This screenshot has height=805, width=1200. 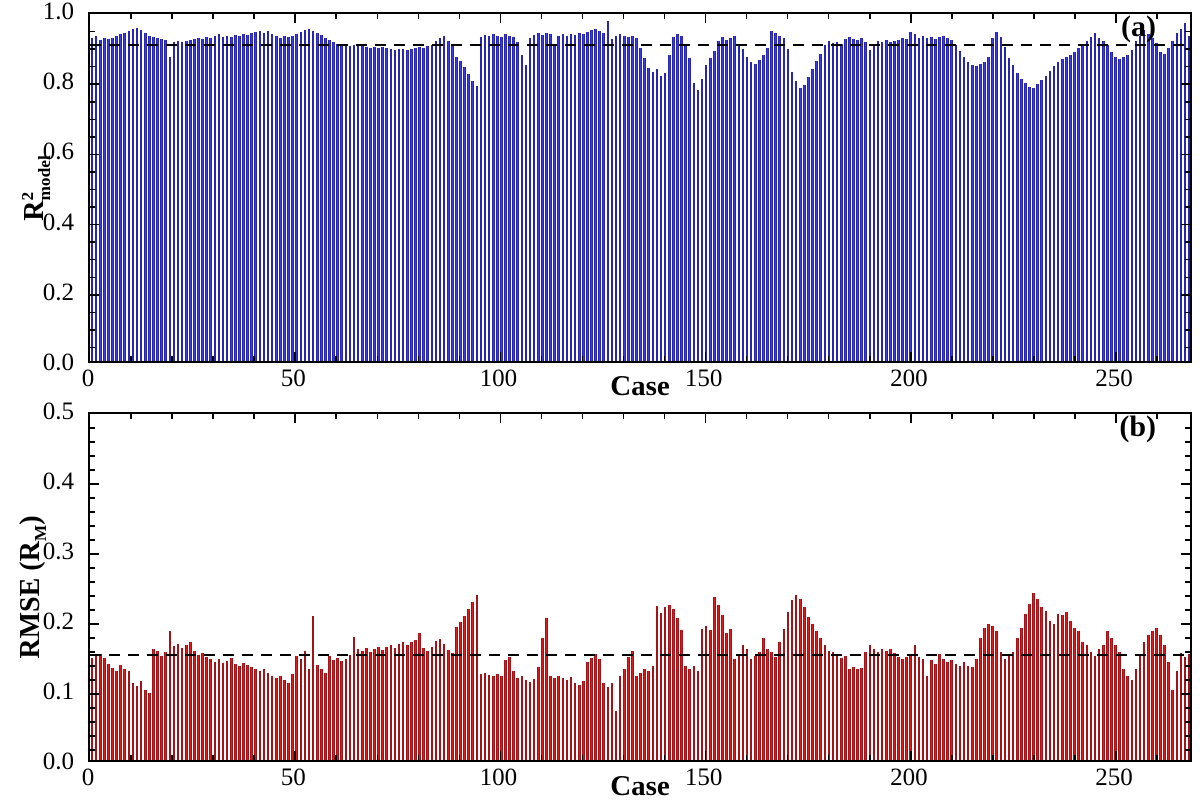 What do you see at coordinates (58, 551) in the screenshot?
I see `y-tick-label: 0.3` at bounding box center [58, 551].